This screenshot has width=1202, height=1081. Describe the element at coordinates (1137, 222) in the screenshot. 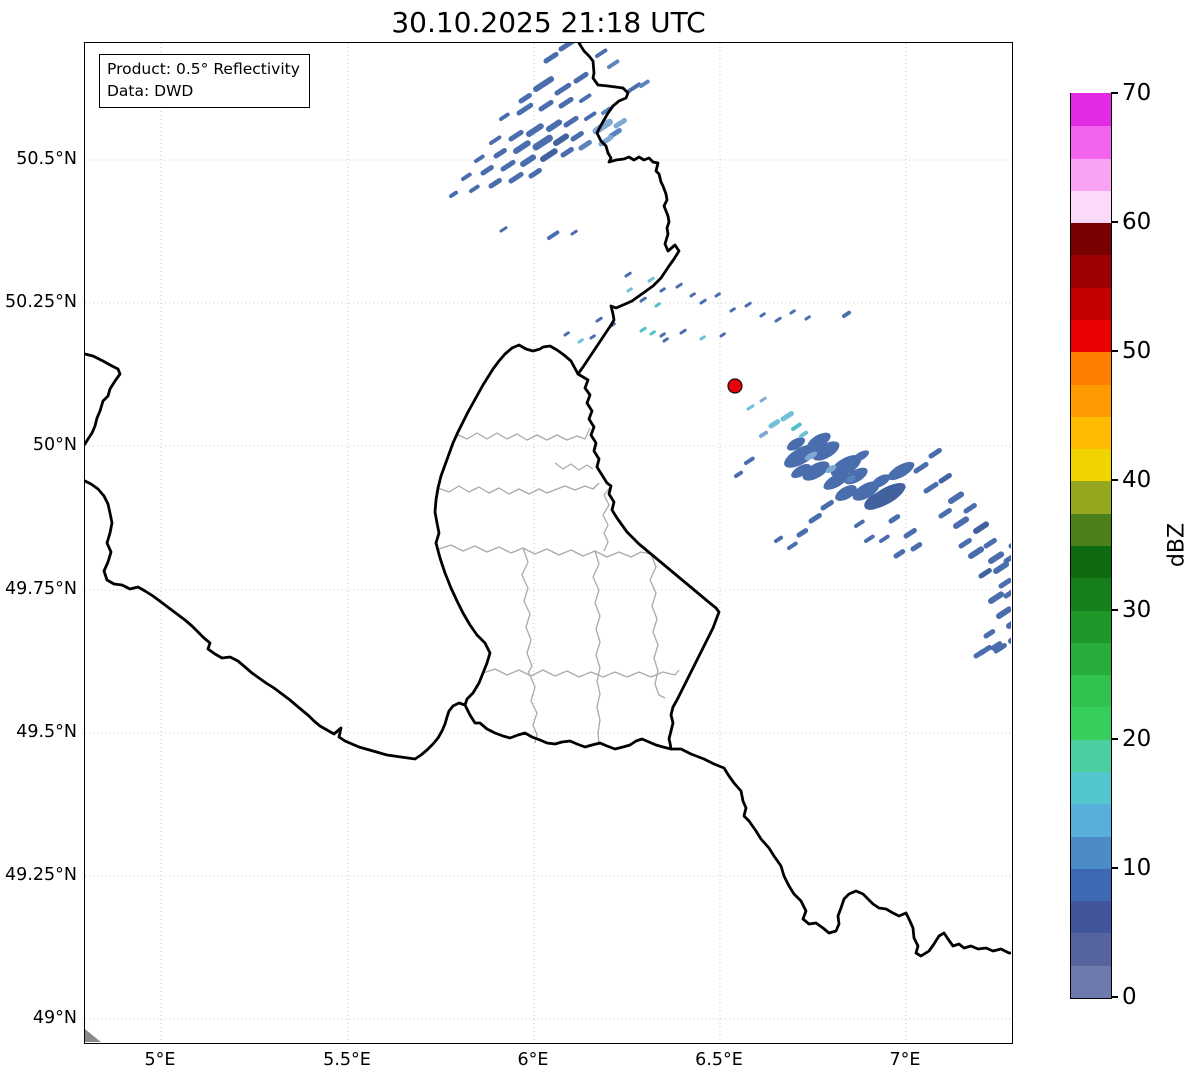

I see `colorbar-tick-label: 60` at that location.